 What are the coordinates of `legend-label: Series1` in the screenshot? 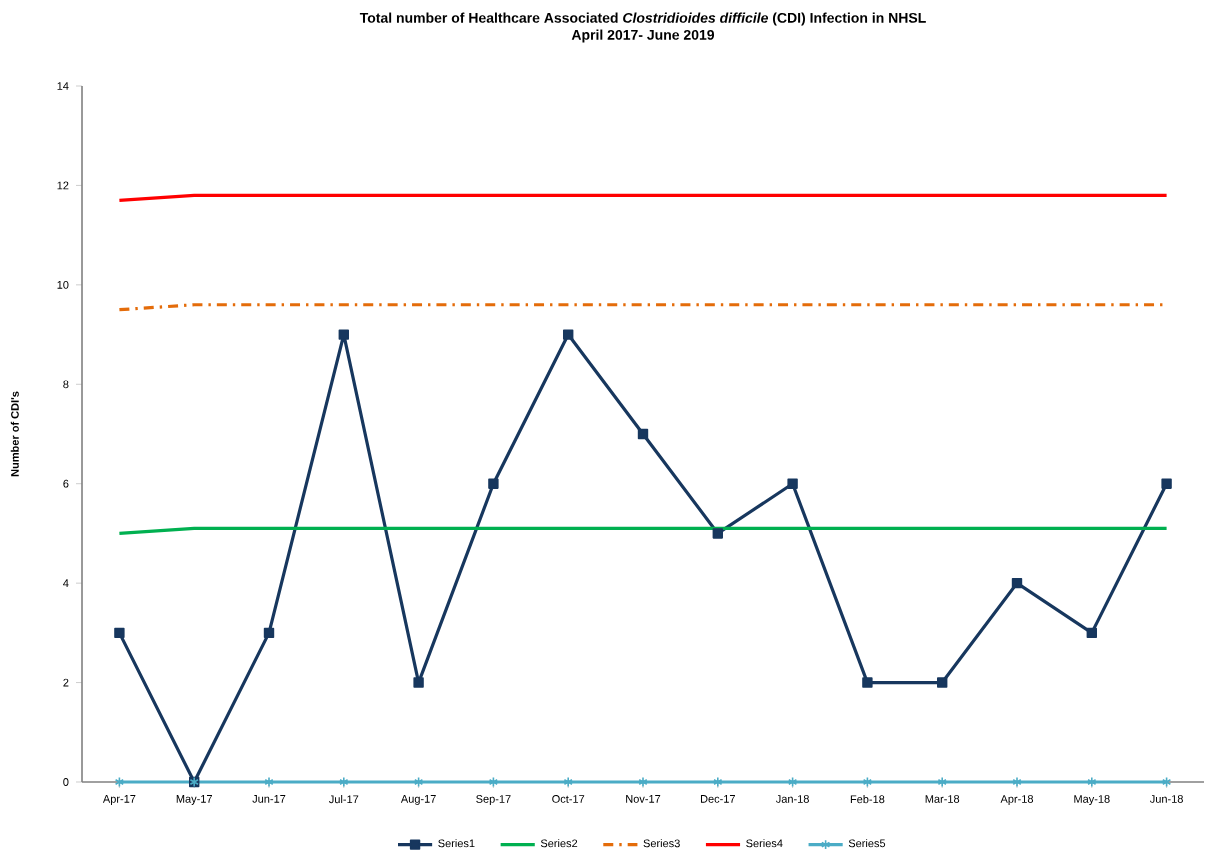 It's located at (456, 843).